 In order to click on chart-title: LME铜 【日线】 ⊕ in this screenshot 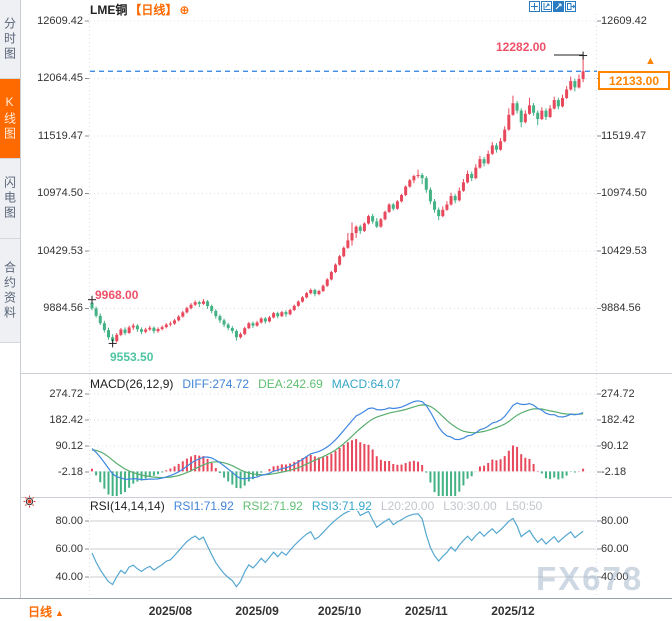, I will do `click(139, 9)`.